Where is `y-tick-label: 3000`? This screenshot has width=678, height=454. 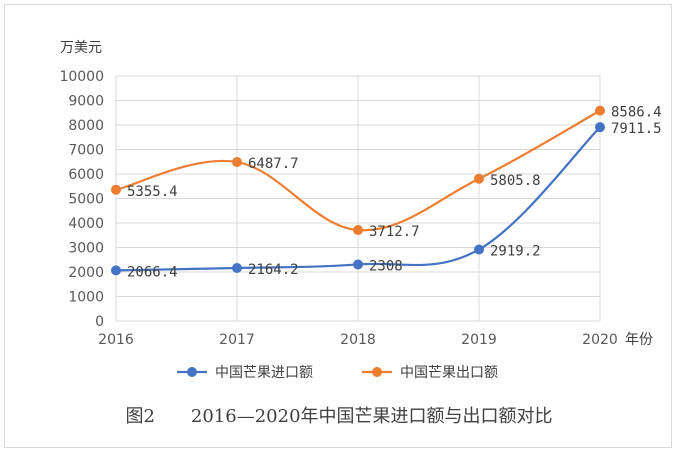
y-tick-label: 3000 is located at coordinates (86, 249).